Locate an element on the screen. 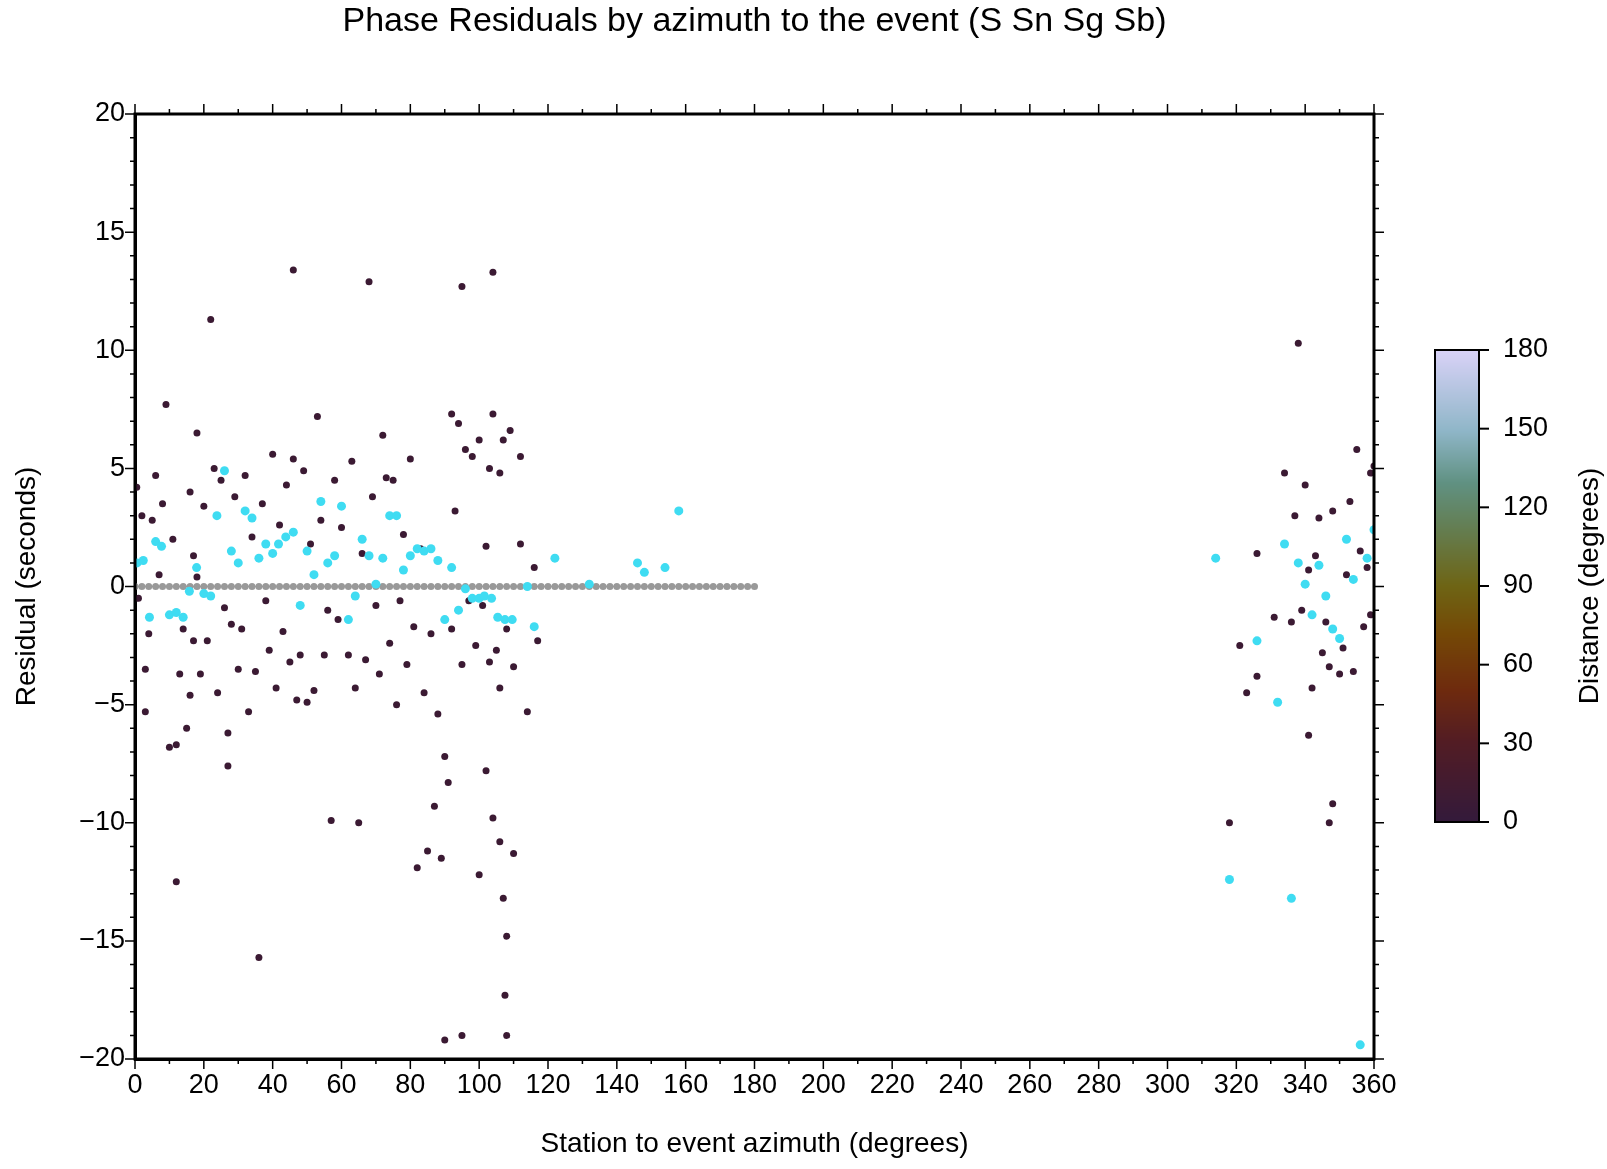 This screenshot has width=1607, height=1169. y-tick-label: 5 is located at coordinates (117, 466).